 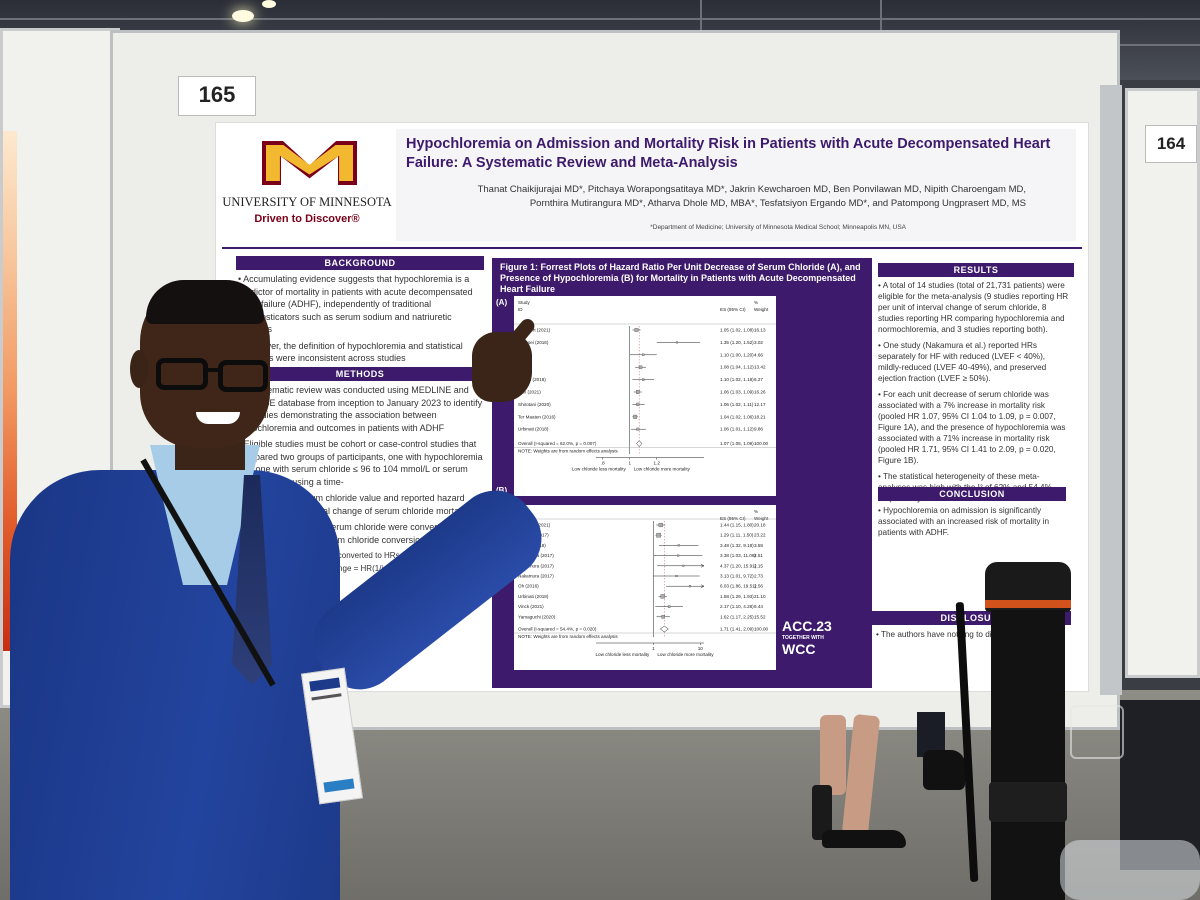 What do you see at coordinates (758, 379) in the screenshot?
I see `weight-value: 6.27` at bounding box center [758, 379].